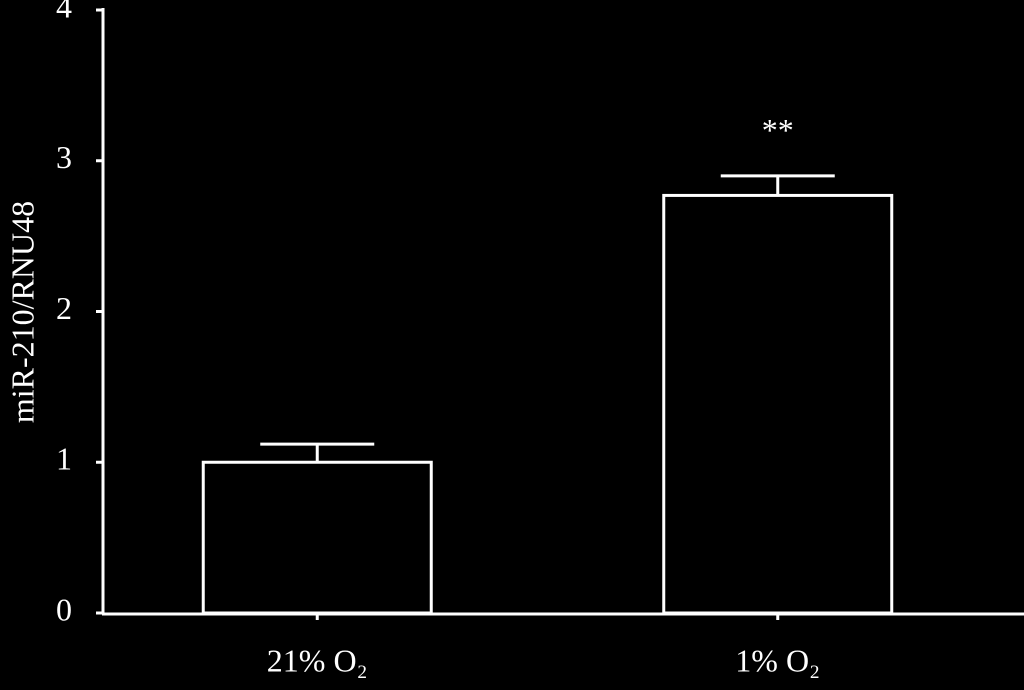 The width and height of the screenshot is (1024, 690). Describe the element at coordinates (64, 308) in the screenshot. I see `y-tick-label: 2` at that location.